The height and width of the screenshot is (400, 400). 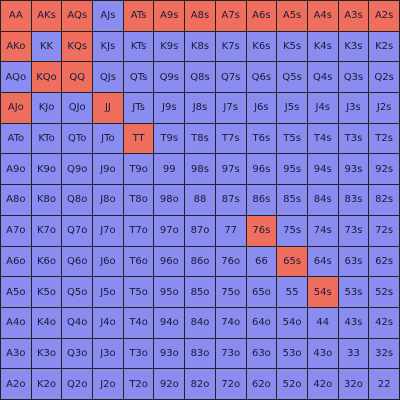 What do you see at coordinates (322, 384) in the screenshot?
I see `hand-cell-42o: 42o` at bounding box center [322, 384].